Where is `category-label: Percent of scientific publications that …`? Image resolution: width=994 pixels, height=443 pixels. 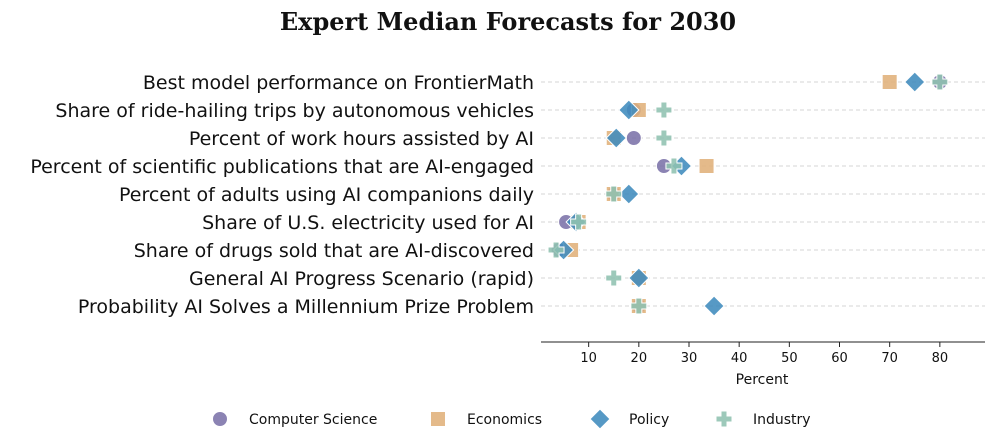
category-label: Percent of scientific publications that … is located at coordinates (282, 167).